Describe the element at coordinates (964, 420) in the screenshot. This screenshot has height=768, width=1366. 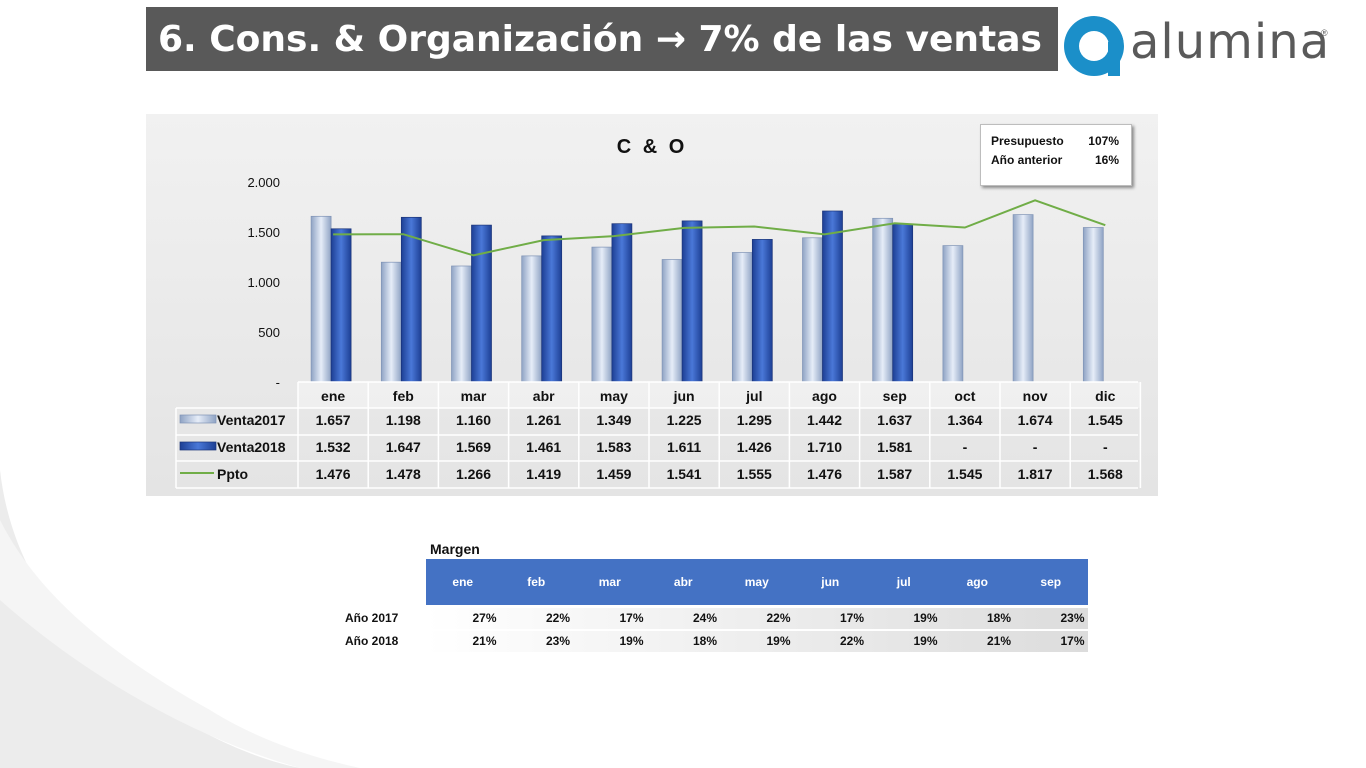
I see `data-label: 1.364` at that location.